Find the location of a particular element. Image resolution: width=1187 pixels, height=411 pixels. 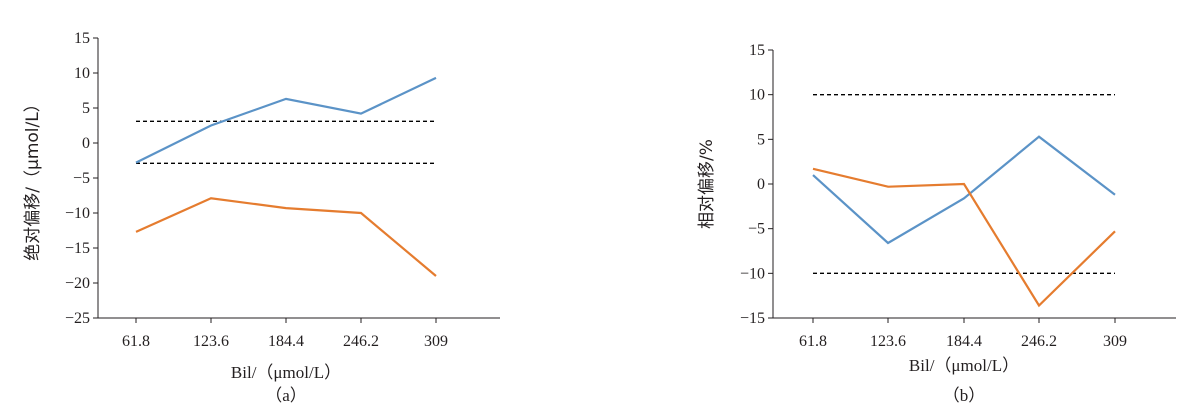

y-axis-label: 绝对偏移/（μmol/L） is located at coordinates (33, 177).